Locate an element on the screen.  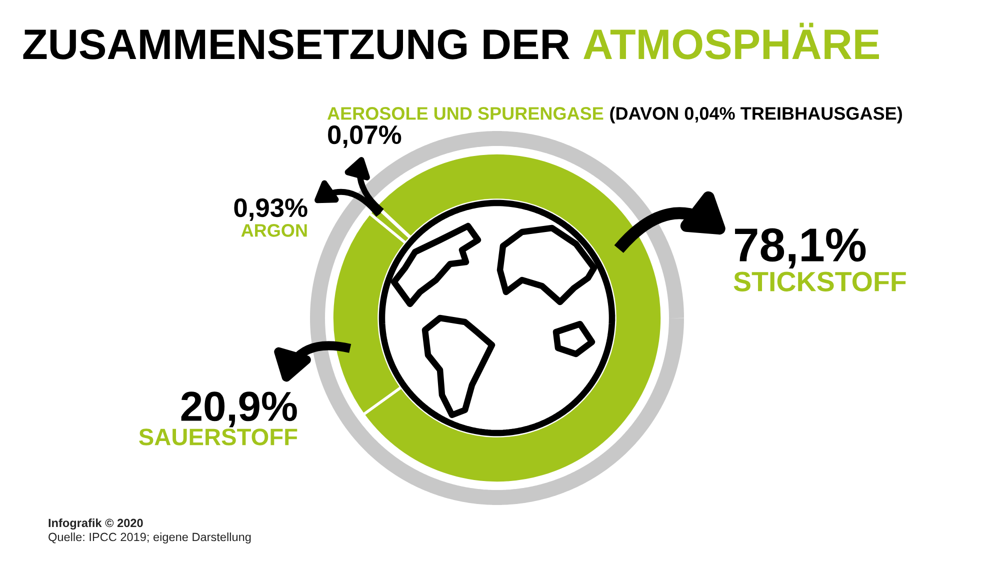
source-note: Quelle: IPCC 2019; eigene Darstellung is located at coordinates (149, 538).